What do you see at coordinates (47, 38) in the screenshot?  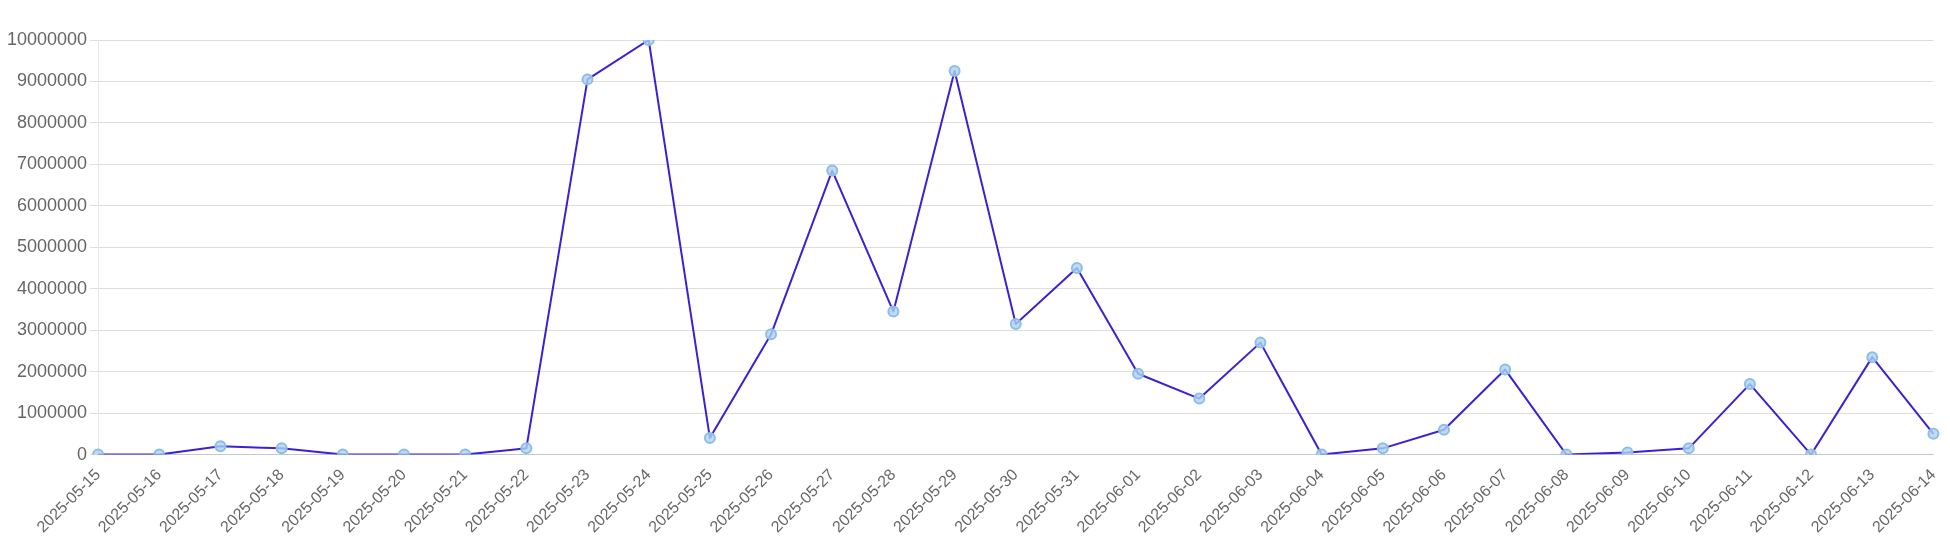 I see `y-tick-label: 10000000` at bounding box center [47, 38].